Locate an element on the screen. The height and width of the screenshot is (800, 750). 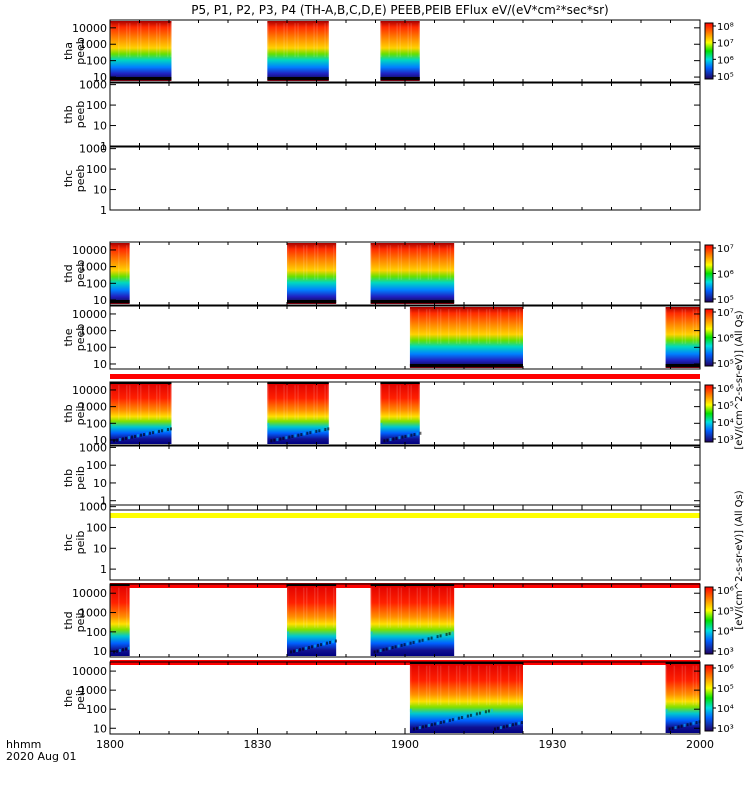
colorbar-tick-label: 10⁷ is located at coordinates (725, 313).